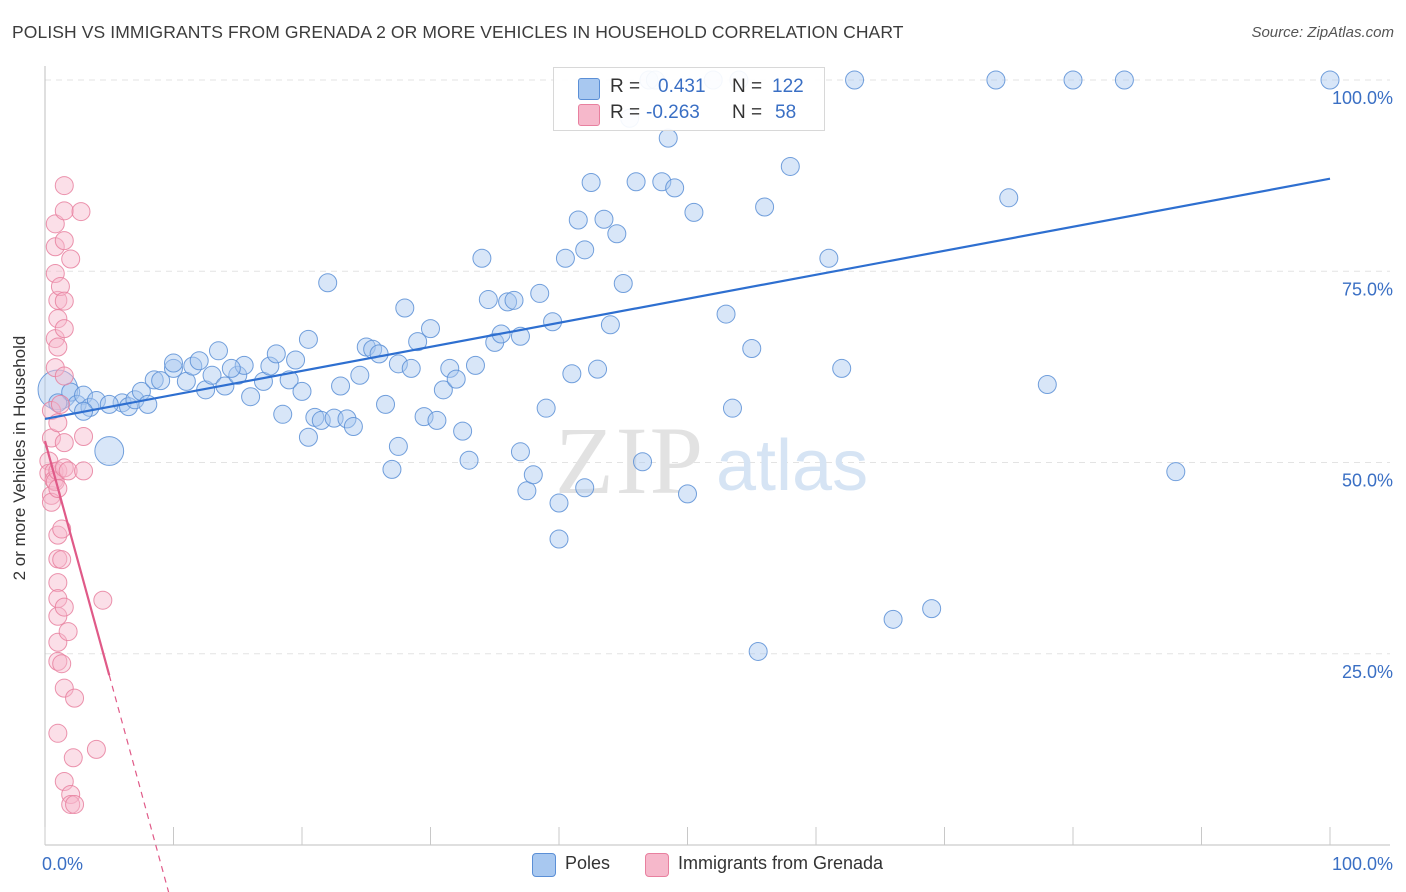 Image resolution: width=1406 pixels, height=892 pixels. I want to click on legend-swatch-grenada, so click(657, 865).